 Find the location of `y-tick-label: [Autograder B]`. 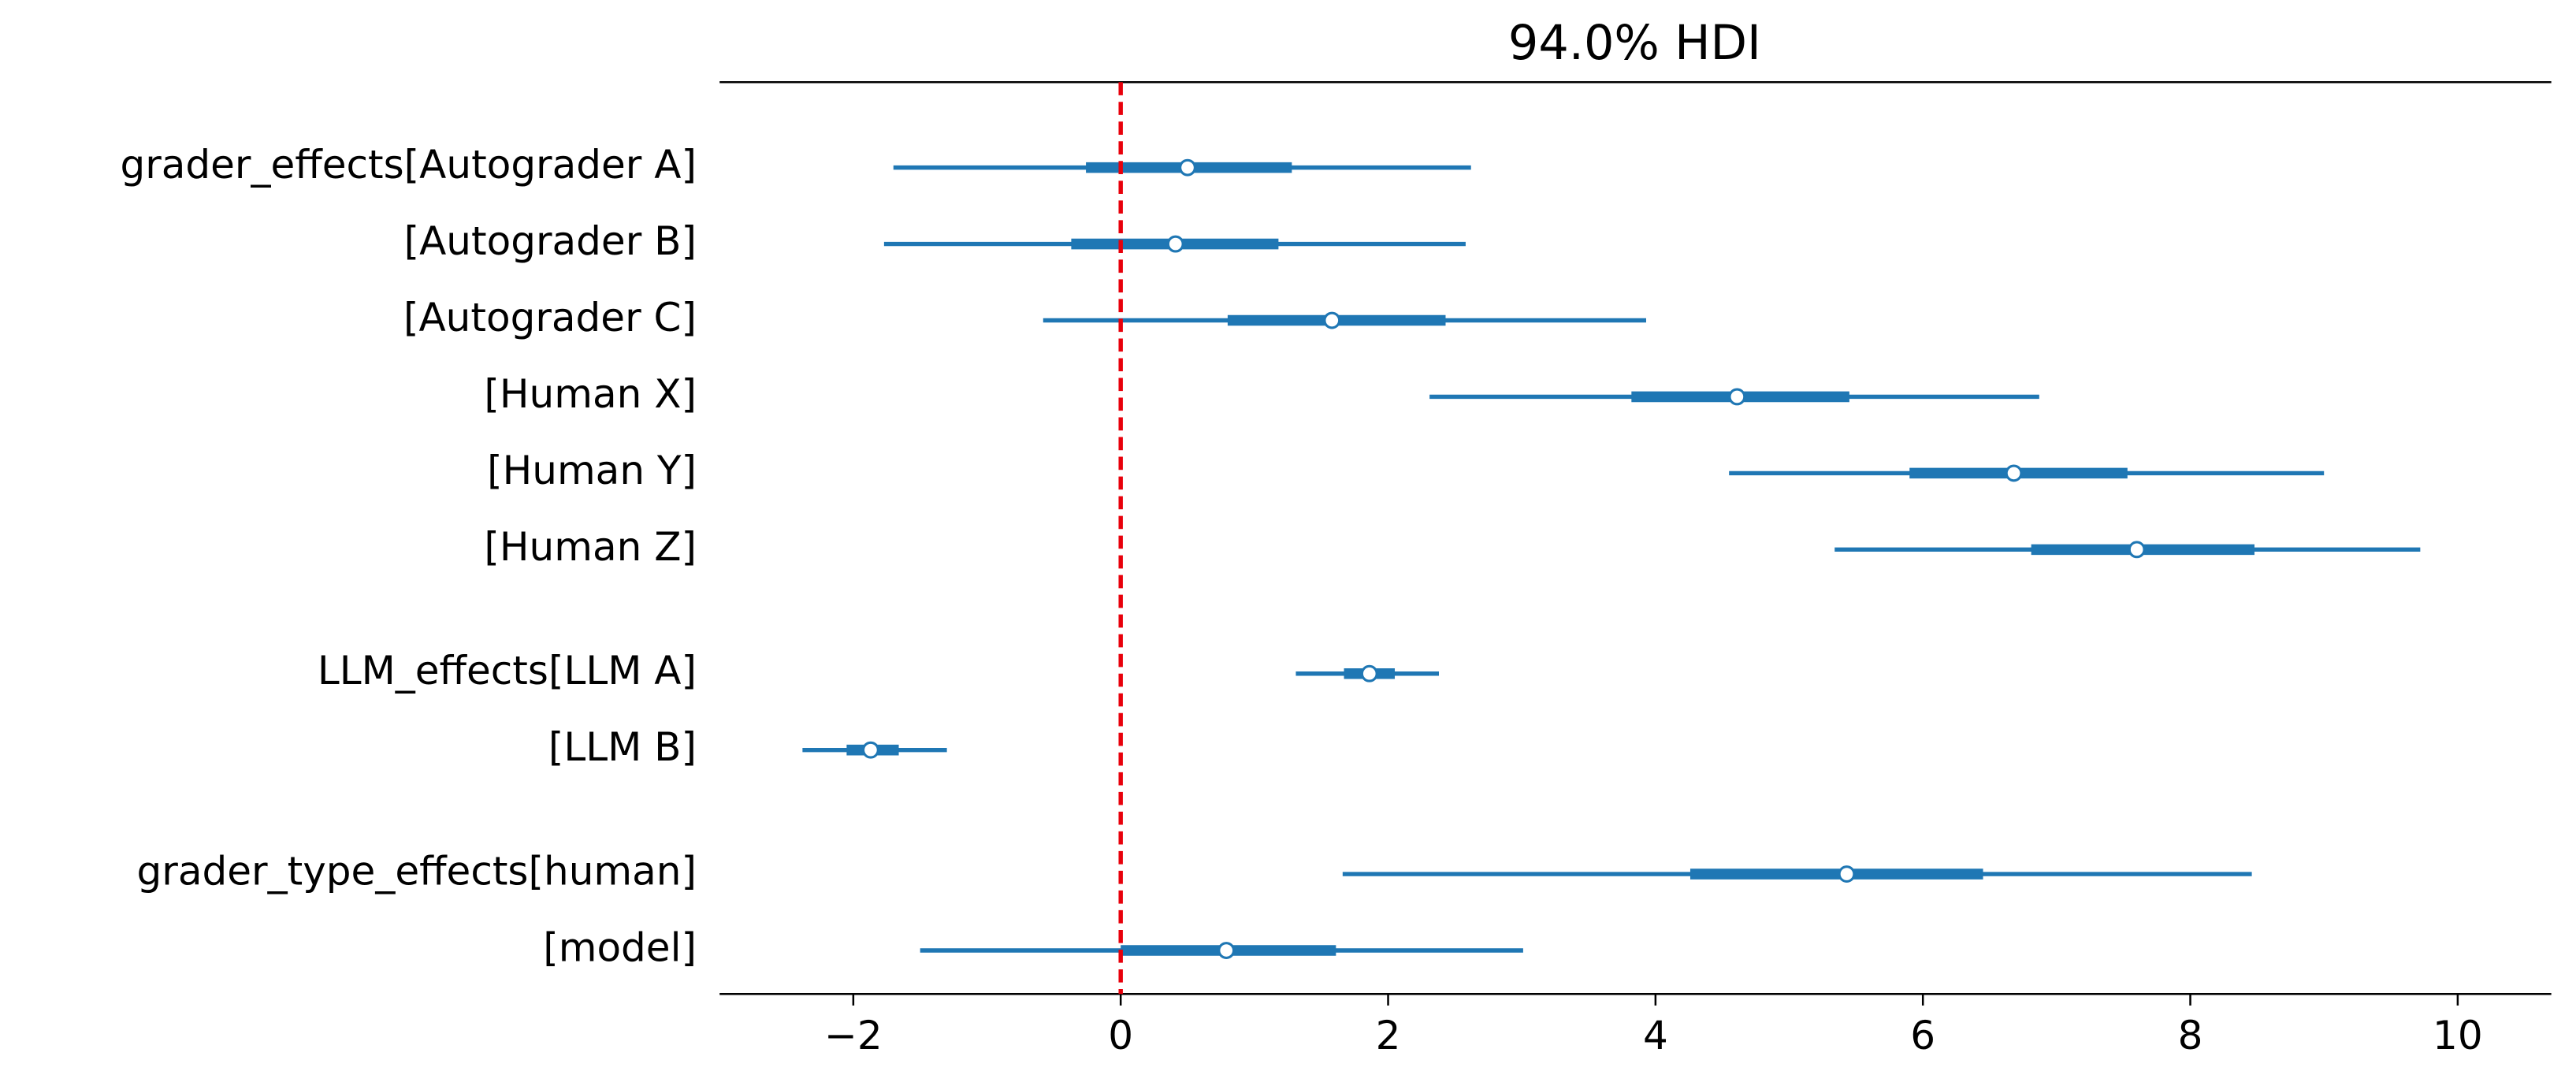

y-tick-label: [Autograder B] is located at coordinates (550, 241).